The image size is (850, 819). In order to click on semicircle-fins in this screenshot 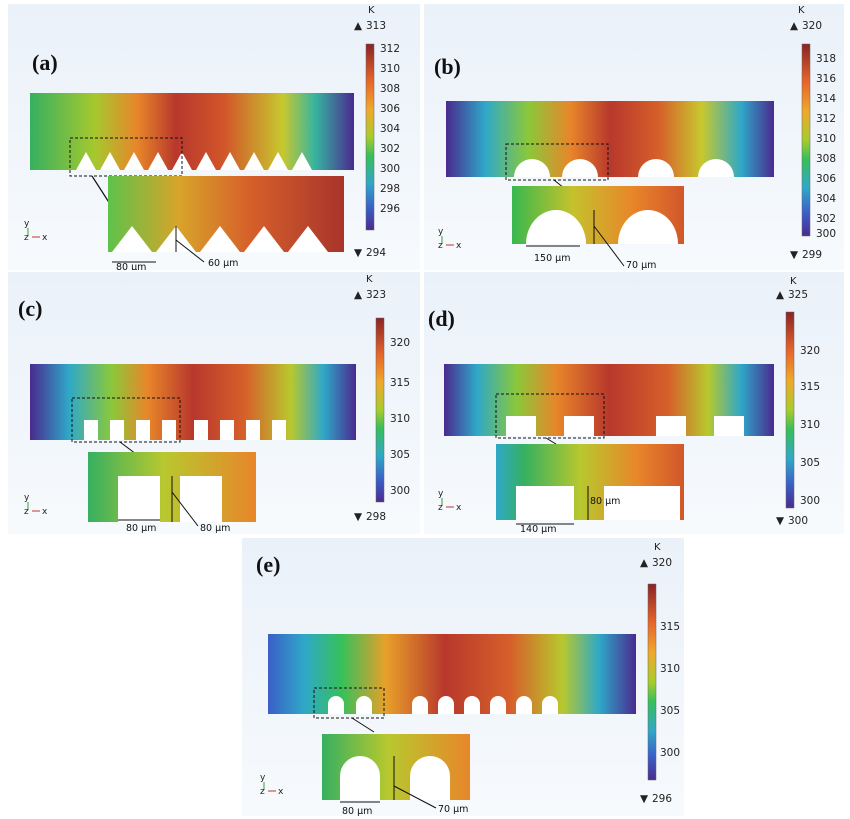, I will do `click(624, 168)`.